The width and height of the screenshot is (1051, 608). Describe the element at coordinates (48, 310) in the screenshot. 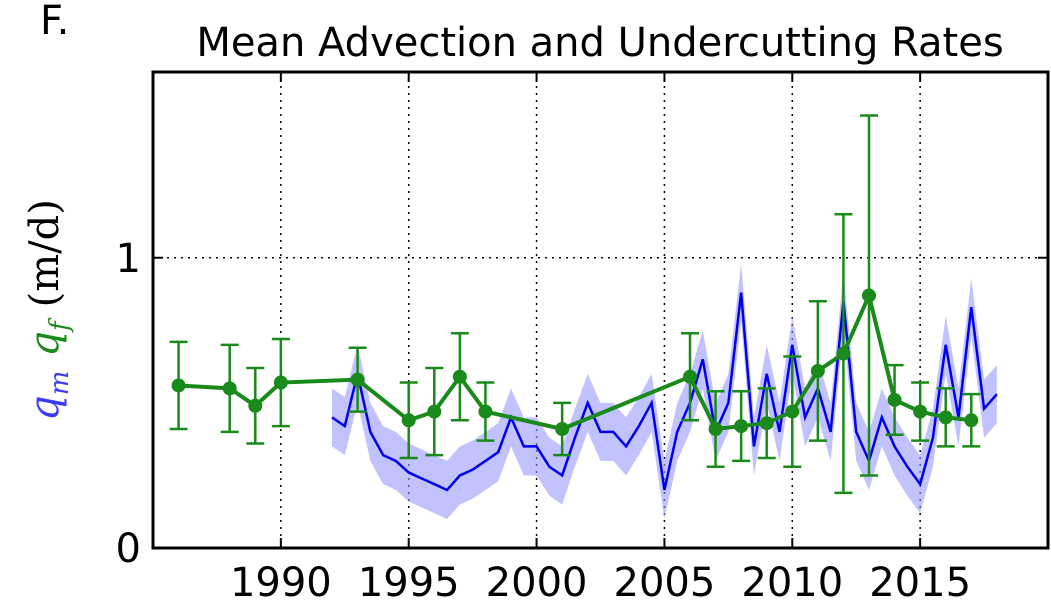

I see `y-axis-label: qm​qf​(m/d)` at that location.